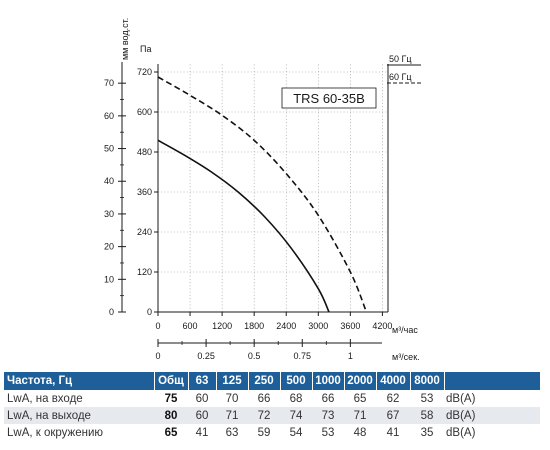  Describe the element at coordinates (171, 432) in the screenshot. I see `row-total: 65` at that location.